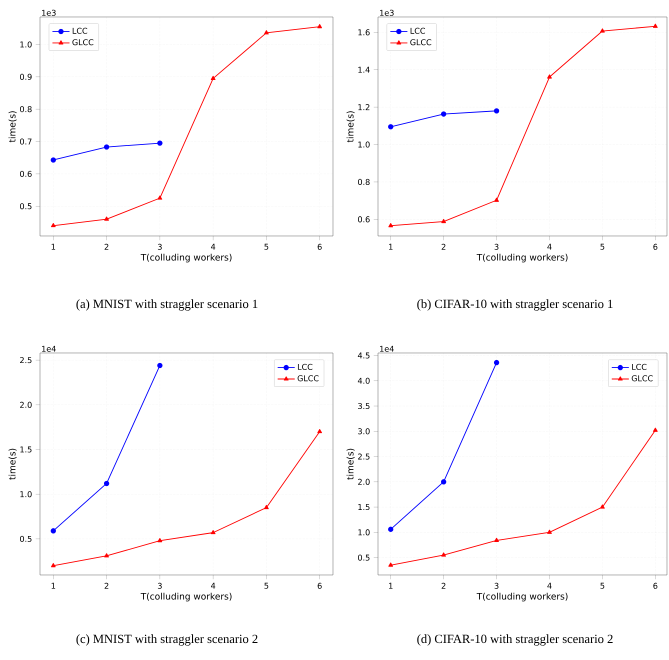 The image size is (669, 660). What do you see at coordinates (364, 355) in the screenshot?
I see `y-tick-label: 4.5` at bounding box center [364, 355].